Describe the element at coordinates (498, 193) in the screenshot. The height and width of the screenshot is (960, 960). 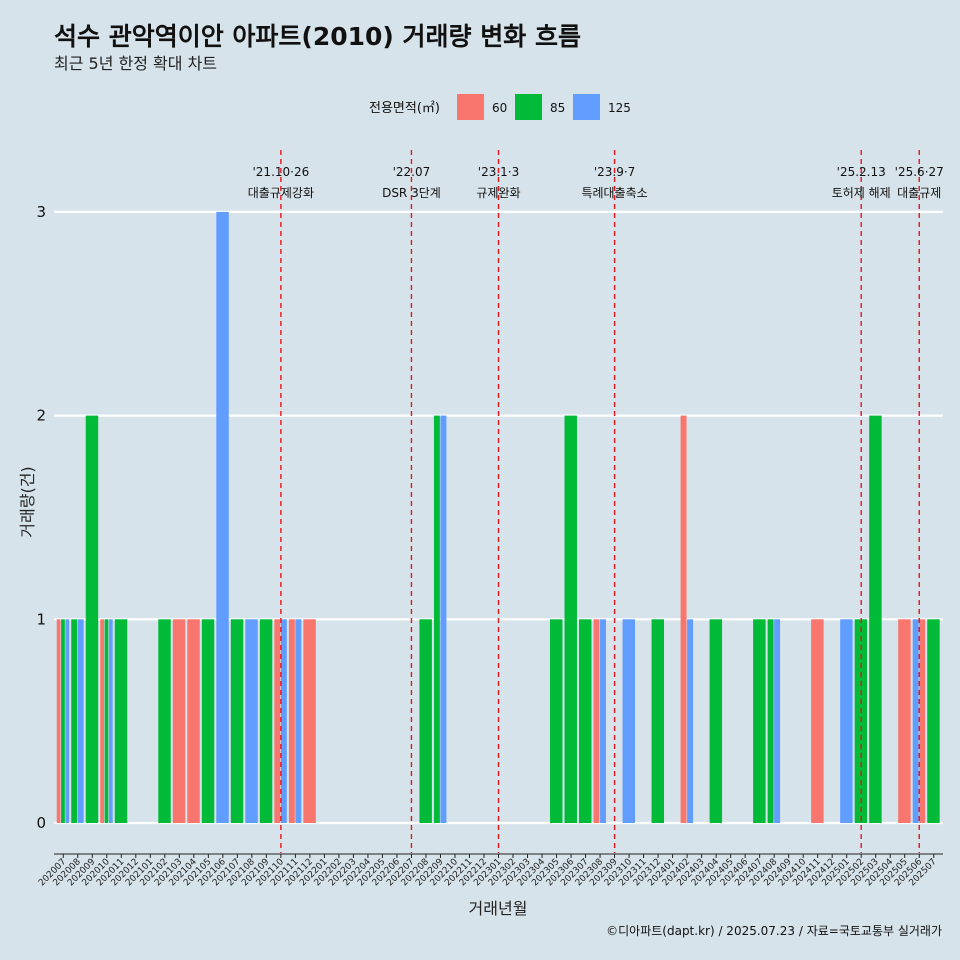
I see `event-label: 규제완화` at that location.